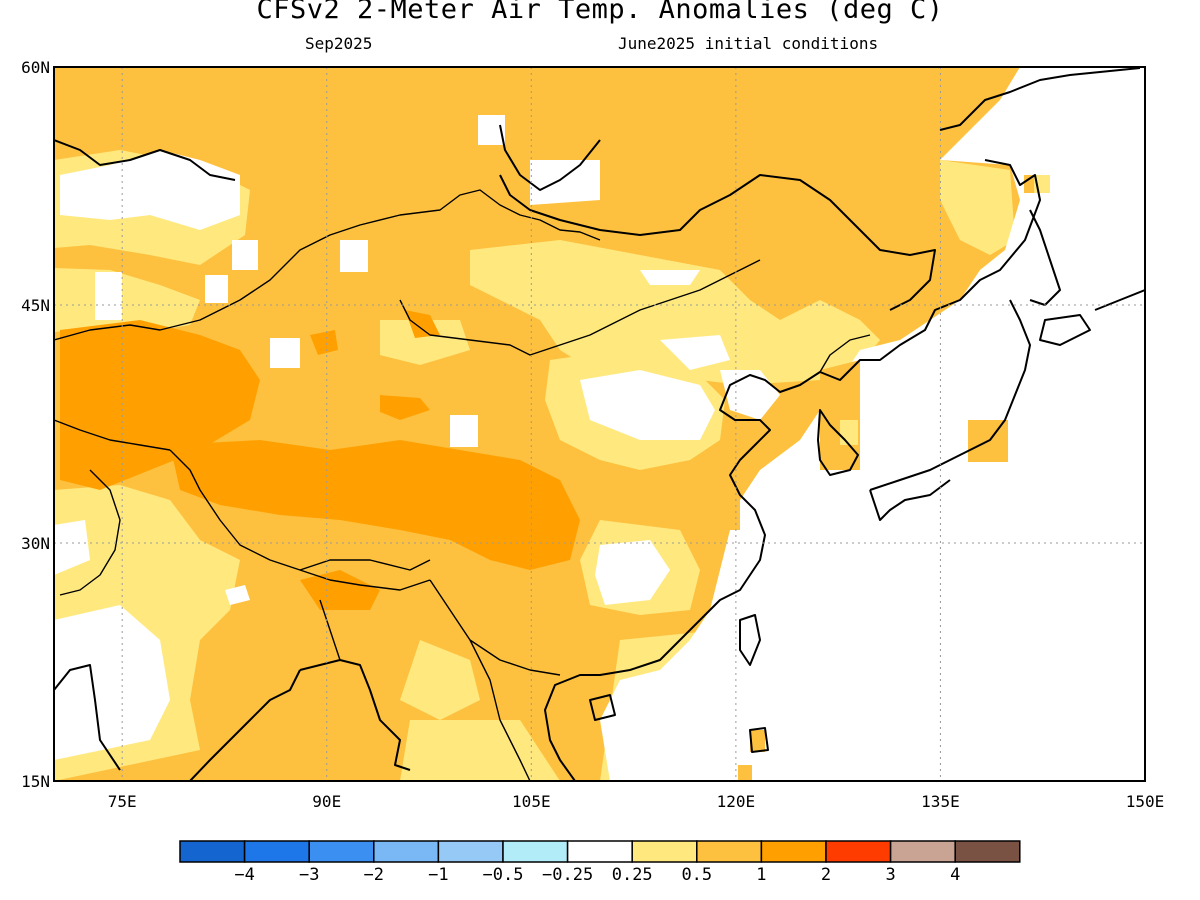 Image resolution: width=1200 pixels, height=900 pixels. Describe the element at coordinates (636, 801) in the screenshot. I see `longitude-labels: 75E 90E 105E 120E 135E 150E` at that location.